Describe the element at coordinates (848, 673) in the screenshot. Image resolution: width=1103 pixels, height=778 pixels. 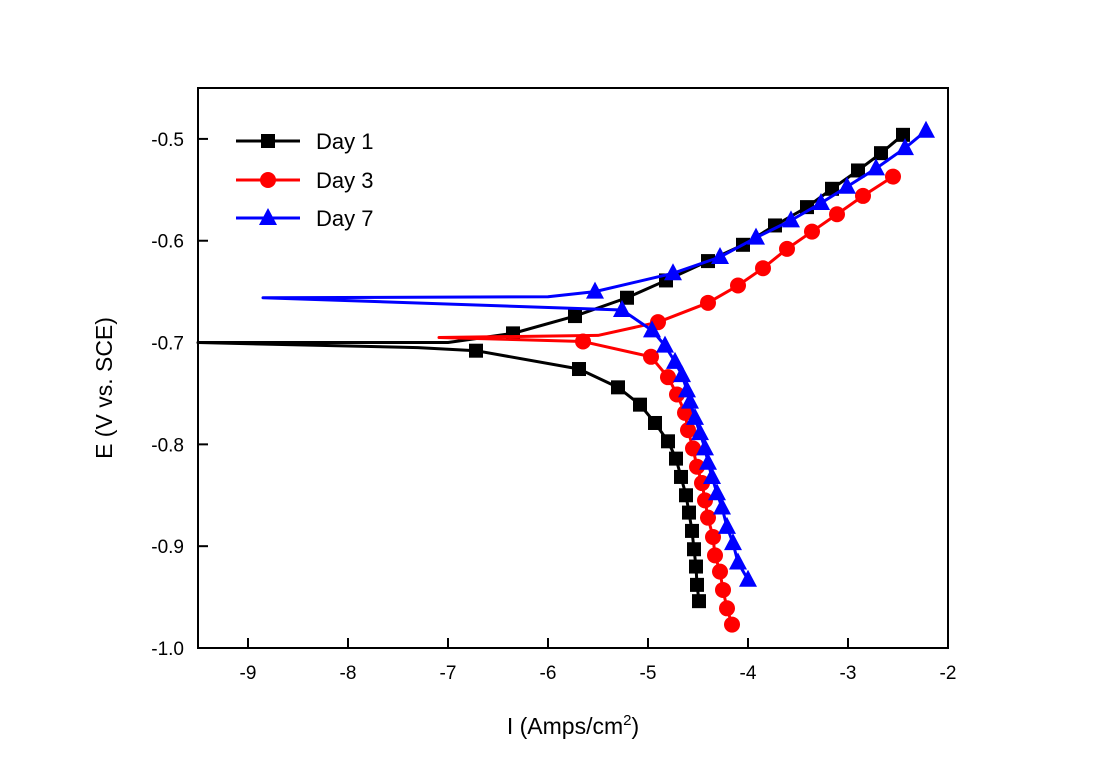
I see `x-tick-label: -3` at that location.